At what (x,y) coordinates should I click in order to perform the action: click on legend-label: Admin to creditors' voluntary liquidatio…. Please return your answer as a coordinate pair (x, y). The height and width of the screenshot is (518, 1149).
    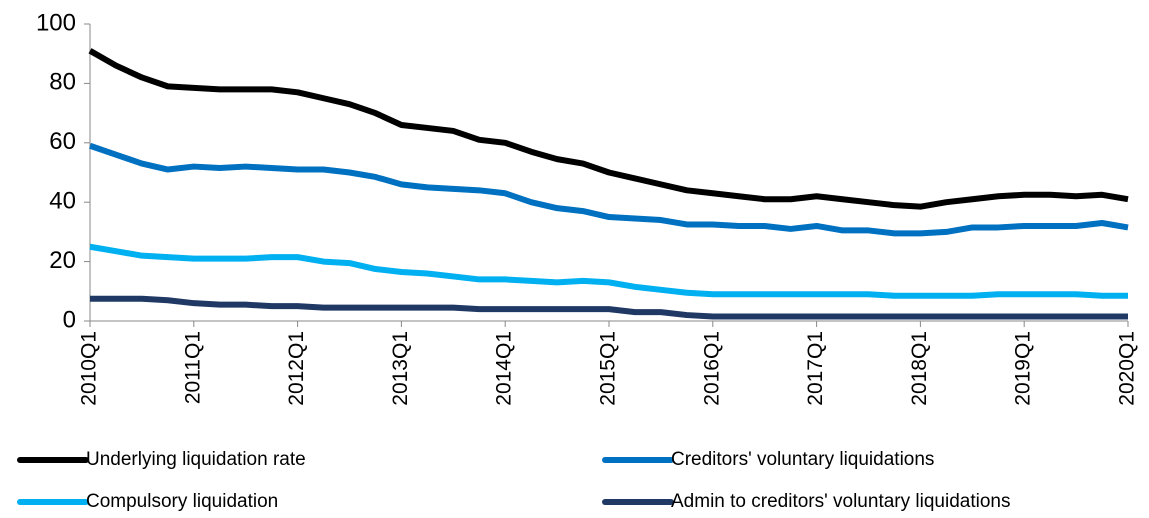
    Looking at the image, I should click on (840, 501).